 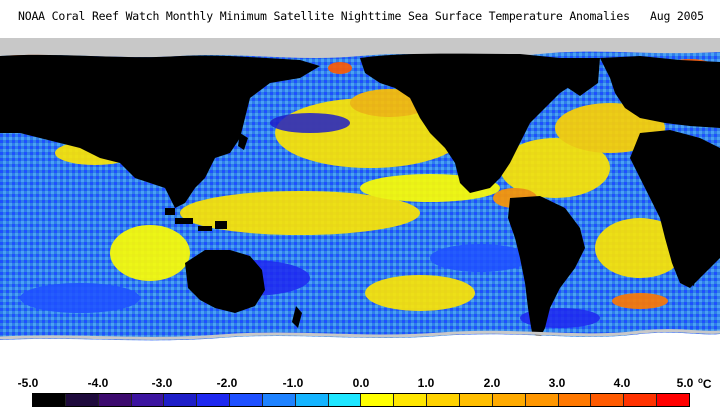 I want to click on tick-label: -3.0, so click(x=162, y=383).